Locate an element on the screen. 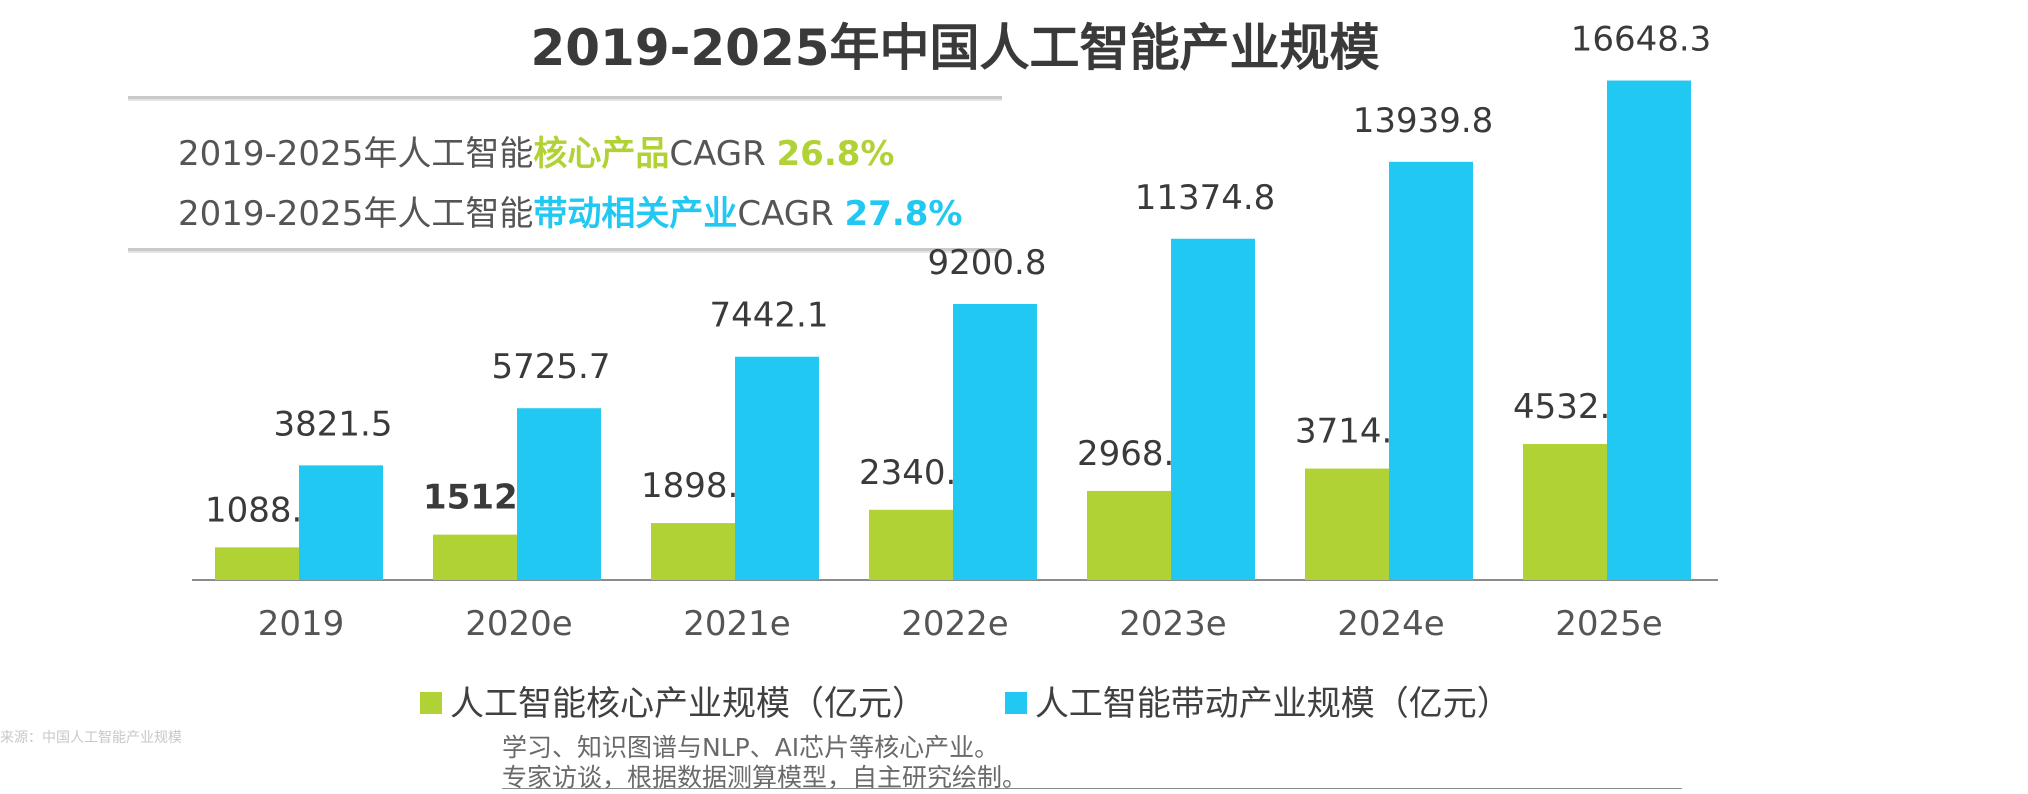 Image resolution: width=2028 pixels, height=794 pixels. data-label-related-2023e: 11374.8 is located at coordinates (1205, 198).